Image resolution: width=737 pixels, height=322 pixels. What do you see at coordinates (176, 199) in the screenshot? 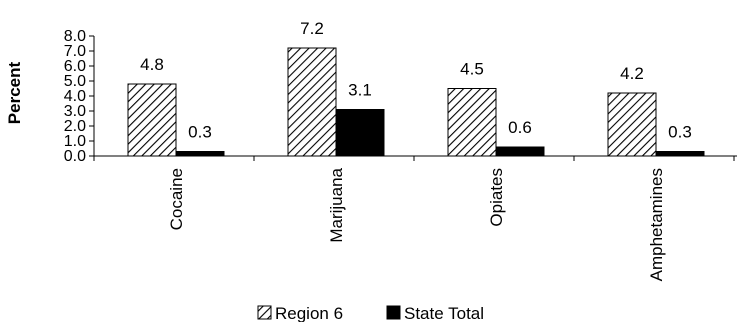
I see `x-category-label: Cocaine` at bounding box center [176, 199].